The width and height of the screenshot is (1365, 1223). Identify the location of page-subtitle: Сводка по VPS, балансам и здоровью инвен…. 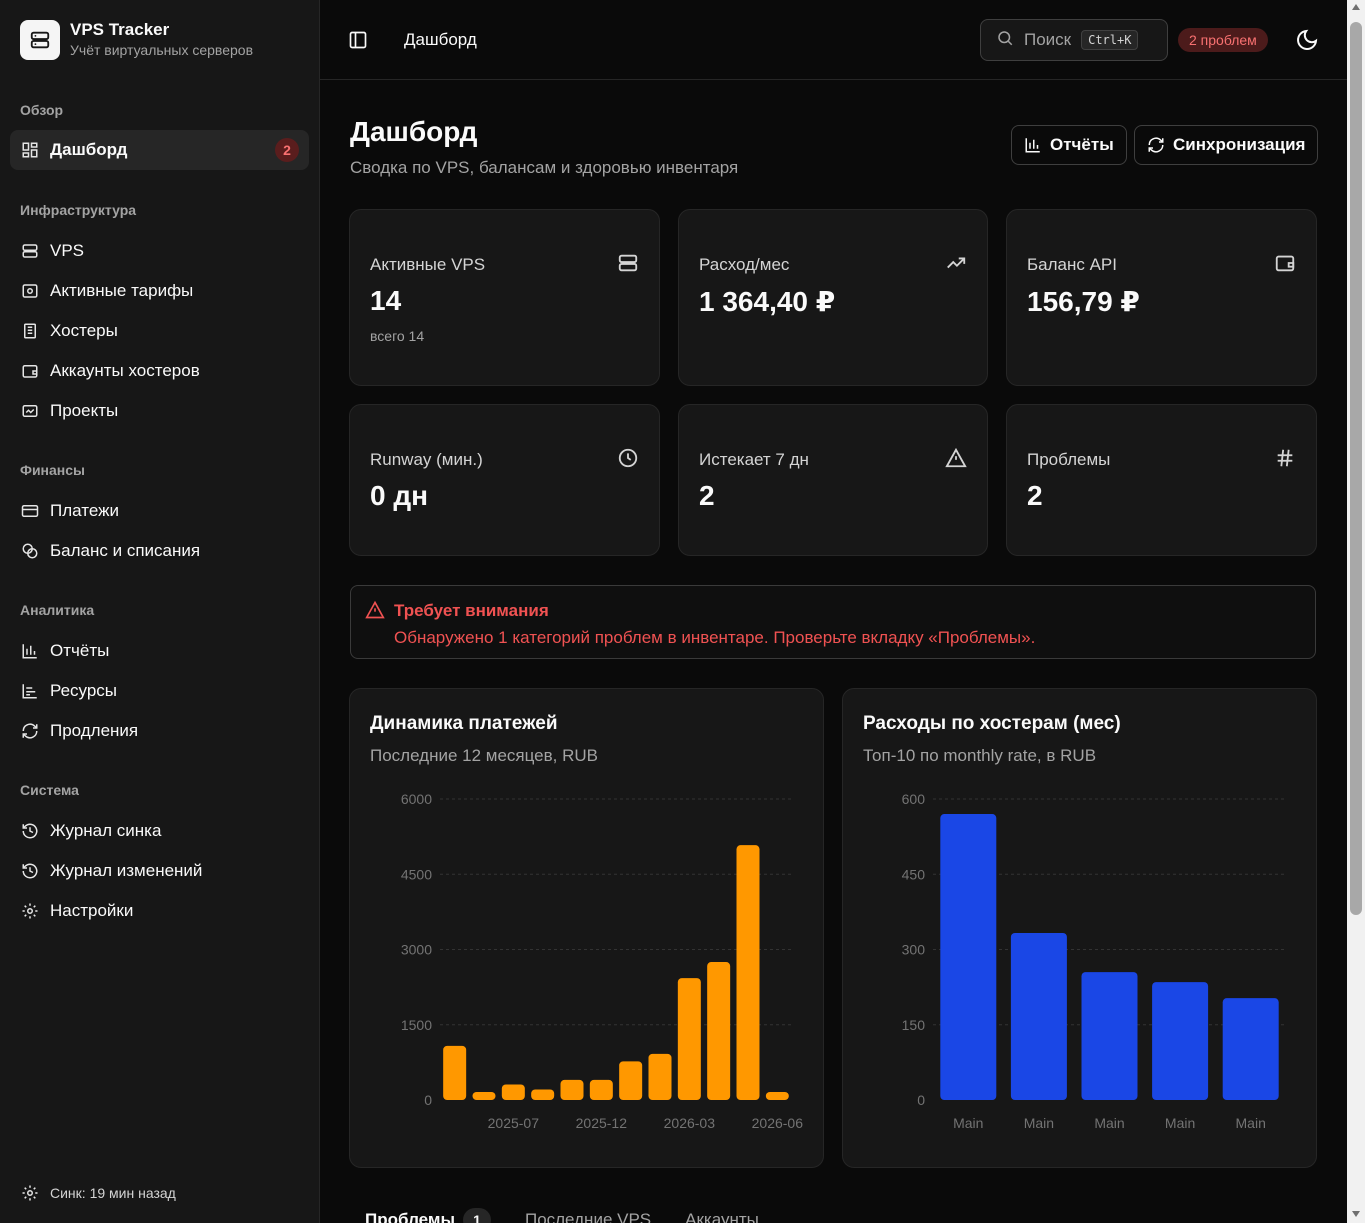
(544, 167).